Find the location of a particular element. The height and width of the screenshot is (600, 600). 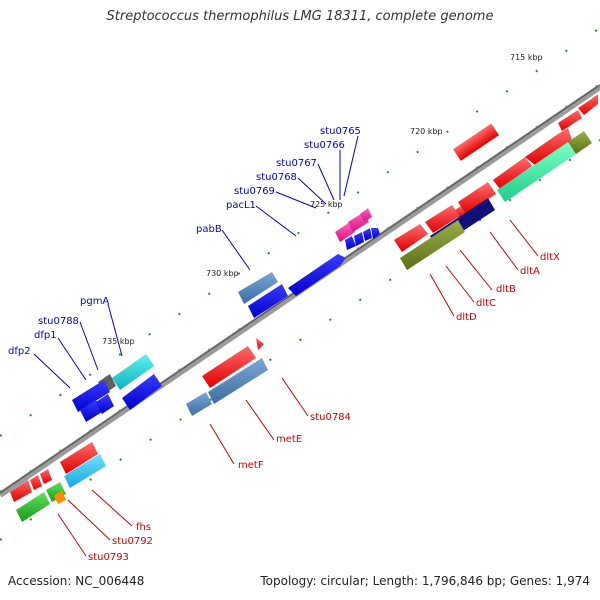

tick-725: 725 kbp is located at coordinates (326, 204).